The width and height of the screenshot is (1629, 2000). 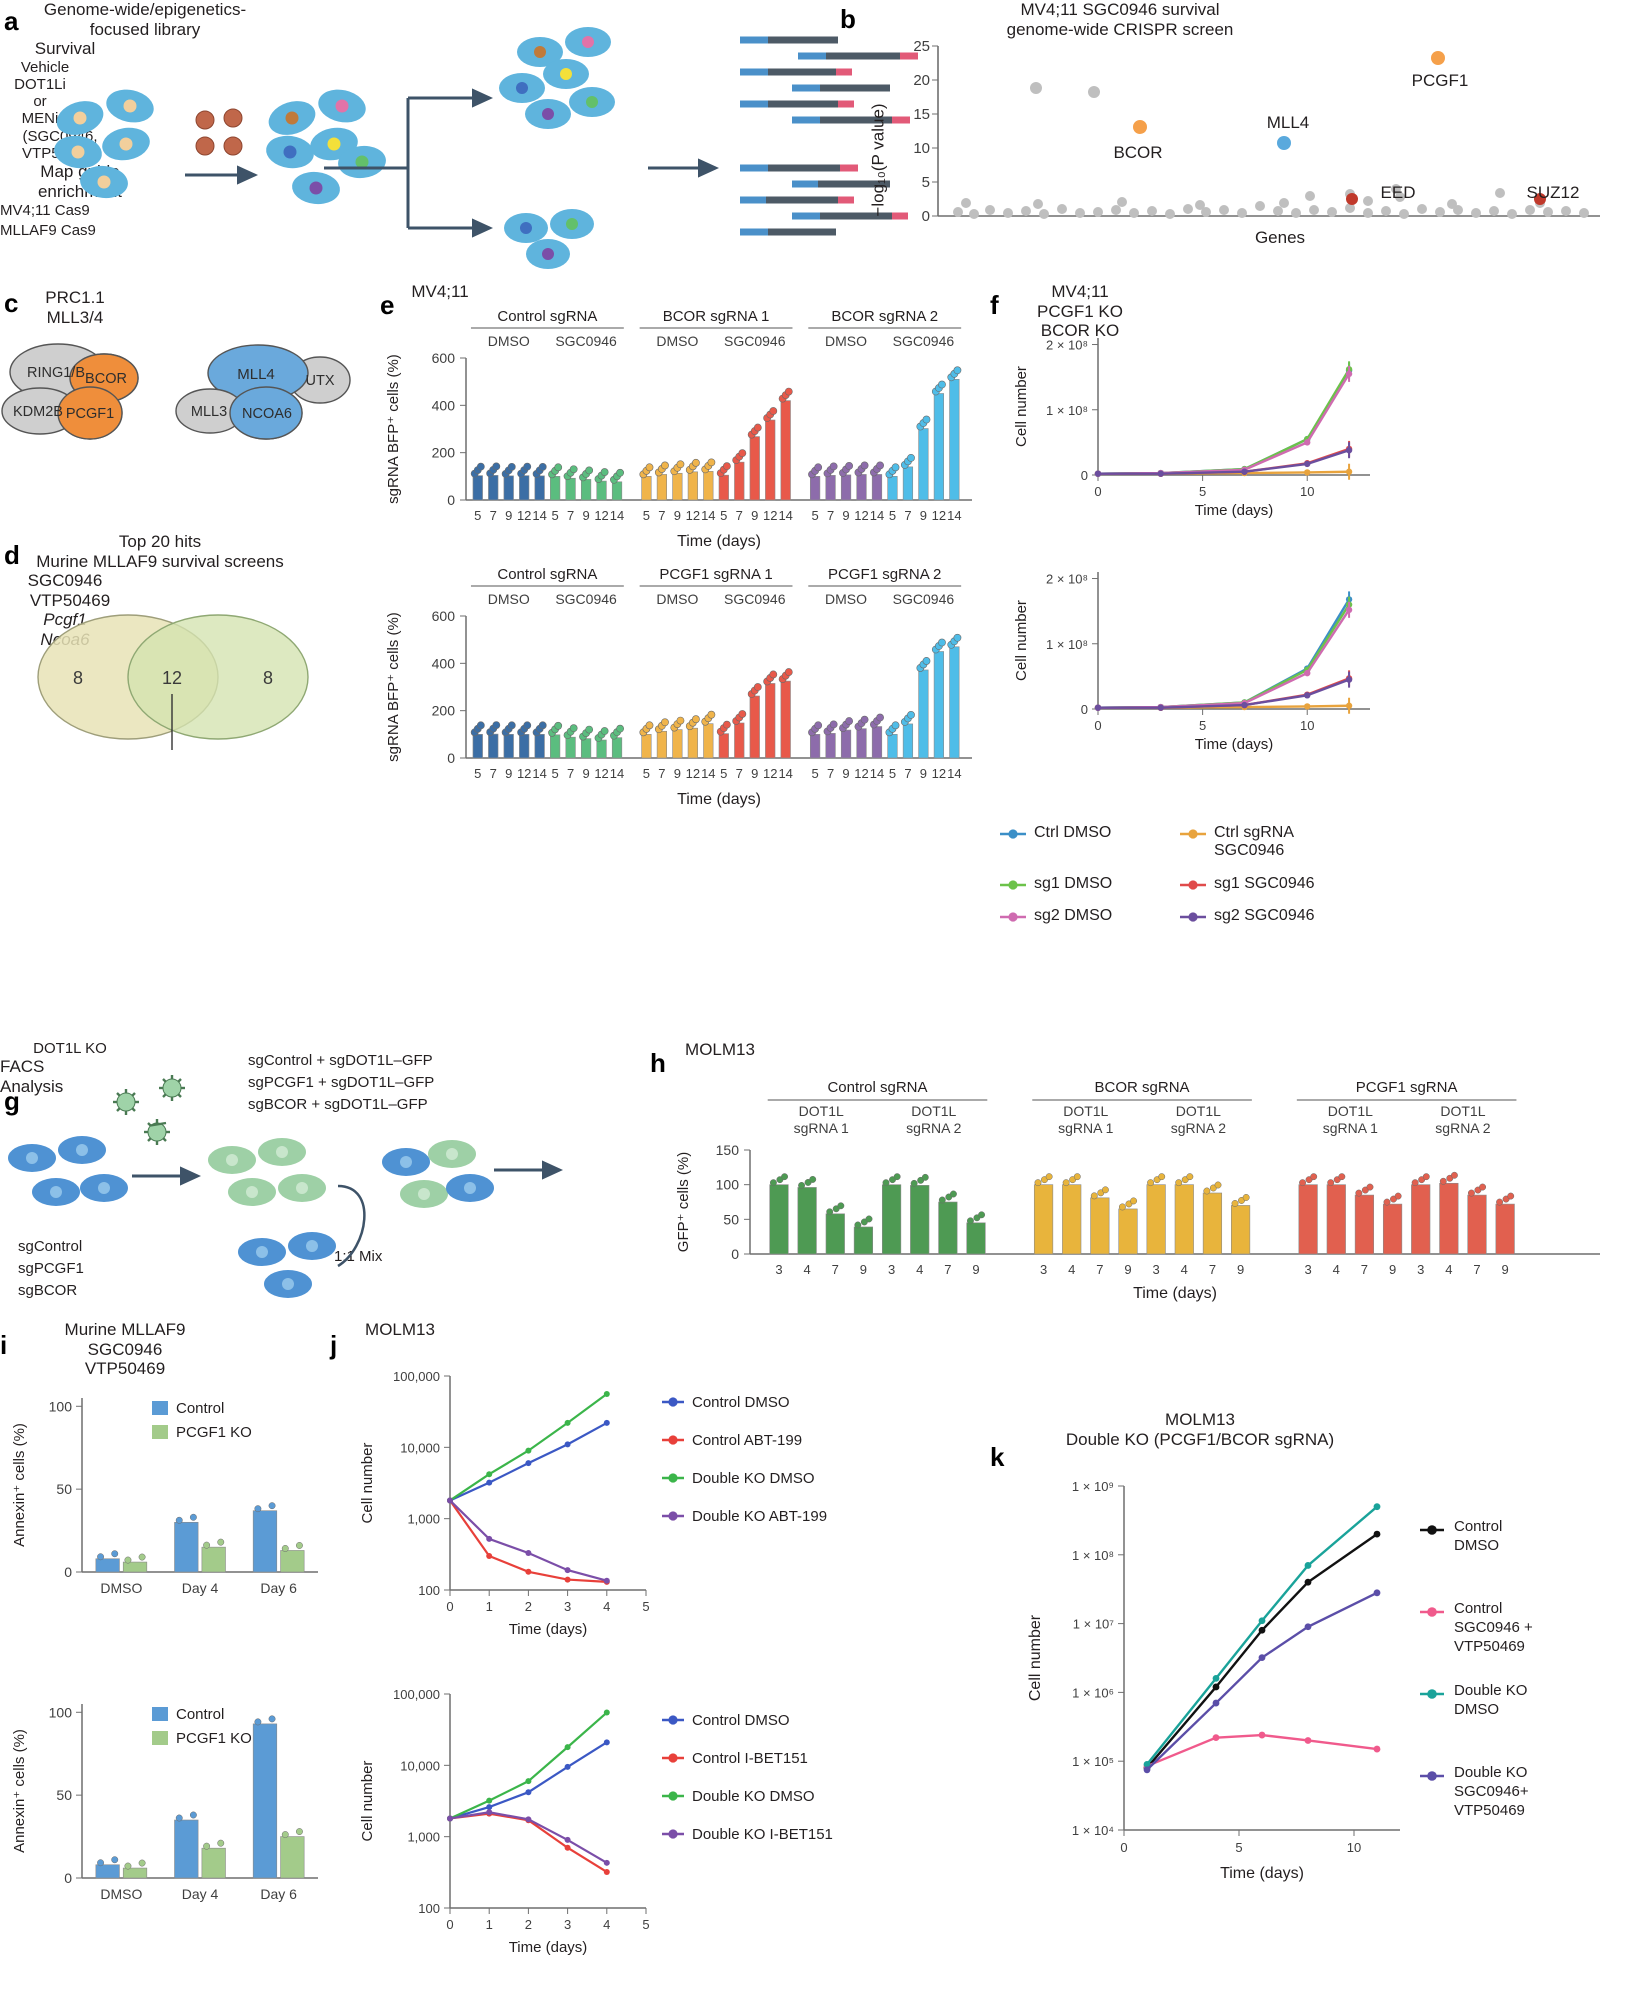 What do you see at coordinates (416, 1694) in the screenshot?
I see `svg-text: 100,000` at bounding box center [416, 1694].